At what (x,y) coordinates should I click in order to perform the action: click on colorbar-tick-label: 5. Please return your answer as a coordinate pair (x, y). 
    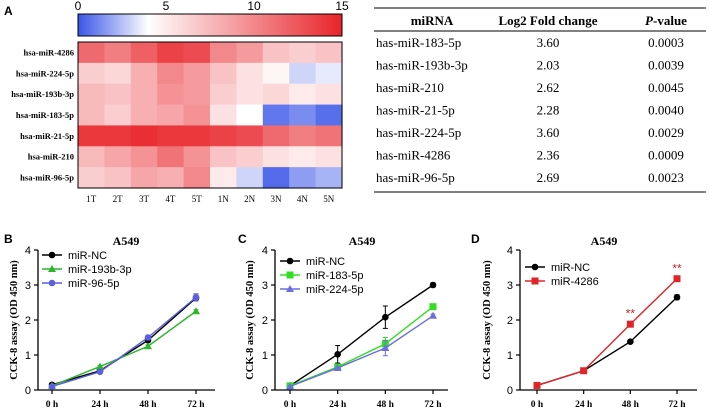
    Looking at the image, I should click on (166, 6).